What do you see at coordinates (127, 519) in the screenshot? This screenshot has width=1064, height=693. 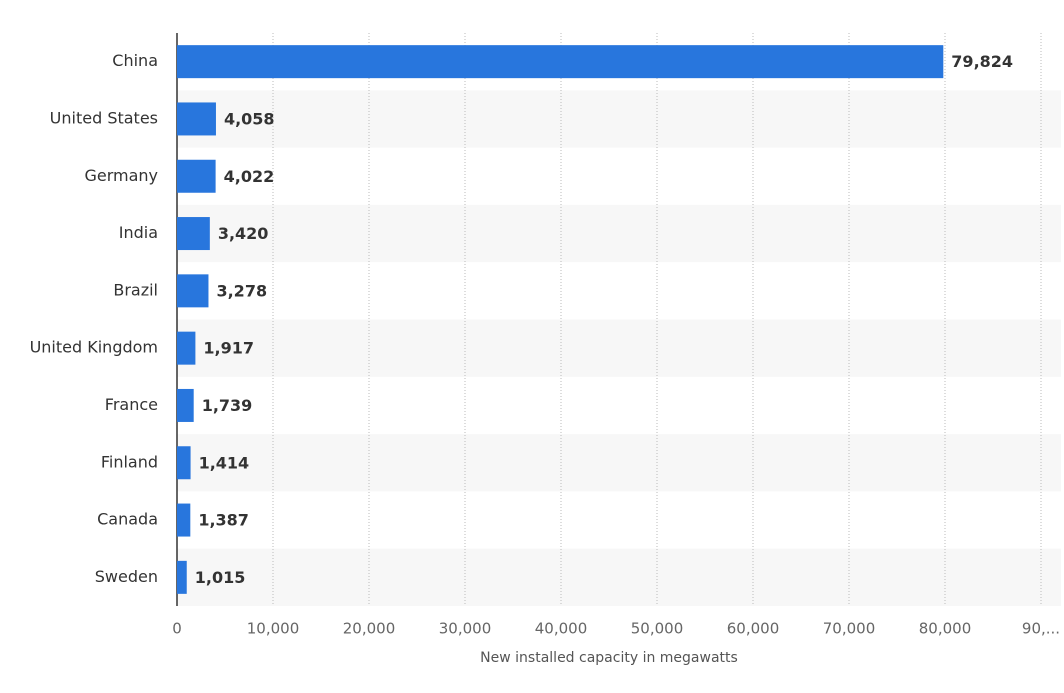 I see `y-tick-label: Canada` at bounding box center [127, 519].